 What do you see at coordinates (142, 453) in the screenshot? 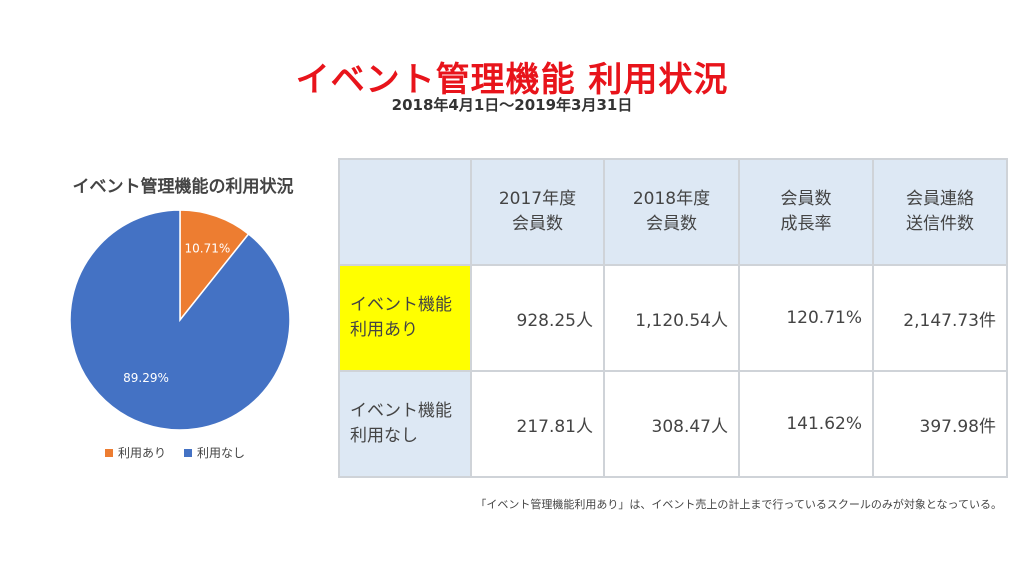
I see `legend-label-used: 利用あり` at bounding box center [142, 453].